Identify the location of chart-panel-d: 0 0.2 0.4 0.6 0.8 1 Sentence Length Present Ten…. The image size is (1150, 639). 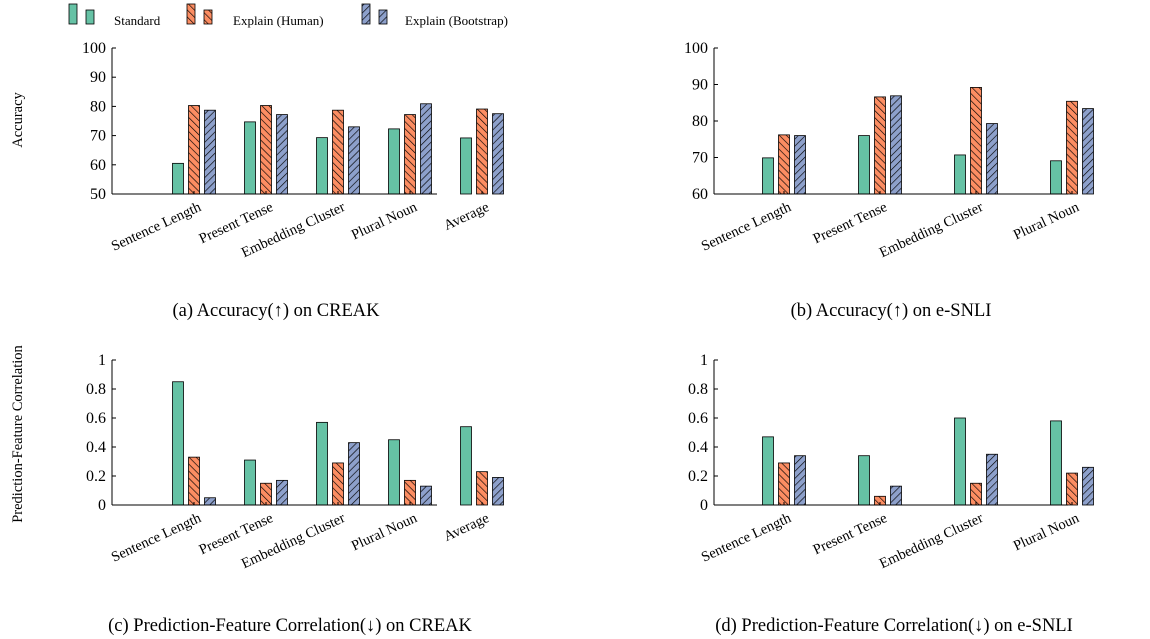
(891, 462).